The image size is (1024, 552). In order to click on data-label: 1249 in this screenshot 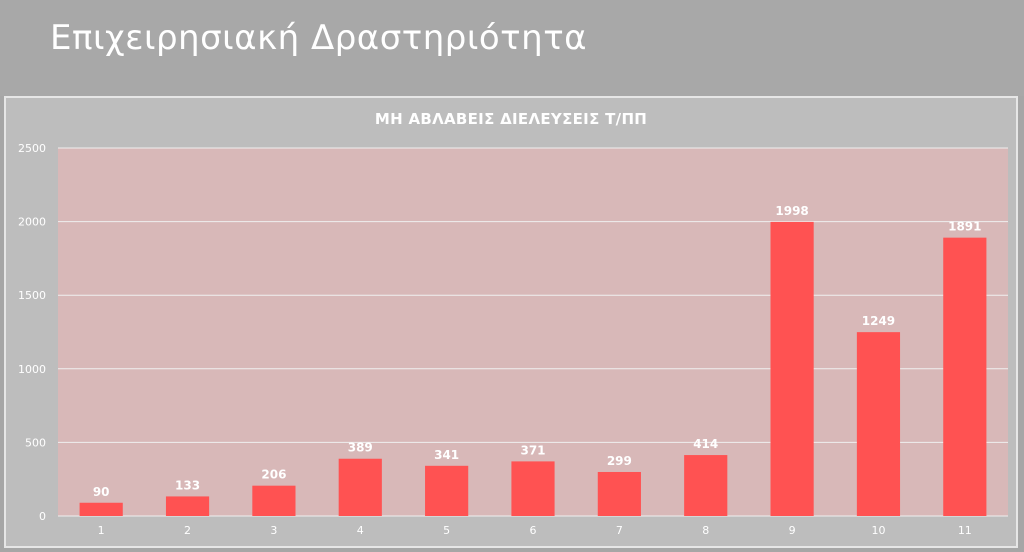, I will do `click(878, 321)`.